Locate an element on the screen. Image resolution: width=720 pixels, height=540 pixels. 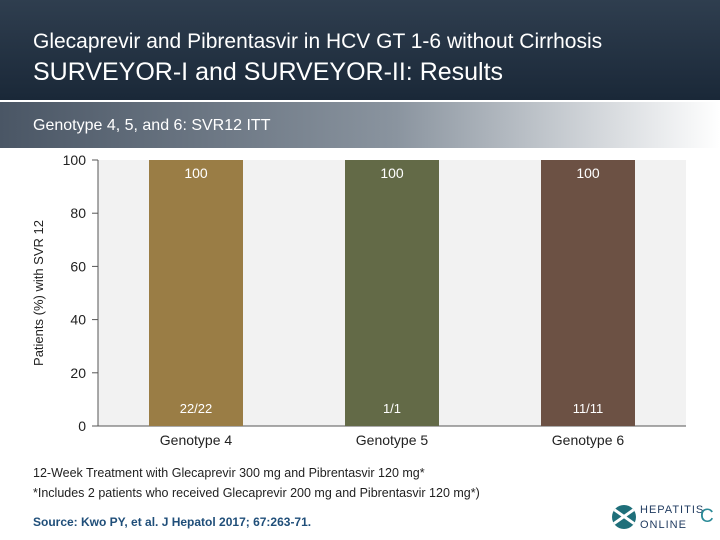
hepatitis-c-online-logo: HEPATITIS ONLINE C is located at coordinates (663, 519).